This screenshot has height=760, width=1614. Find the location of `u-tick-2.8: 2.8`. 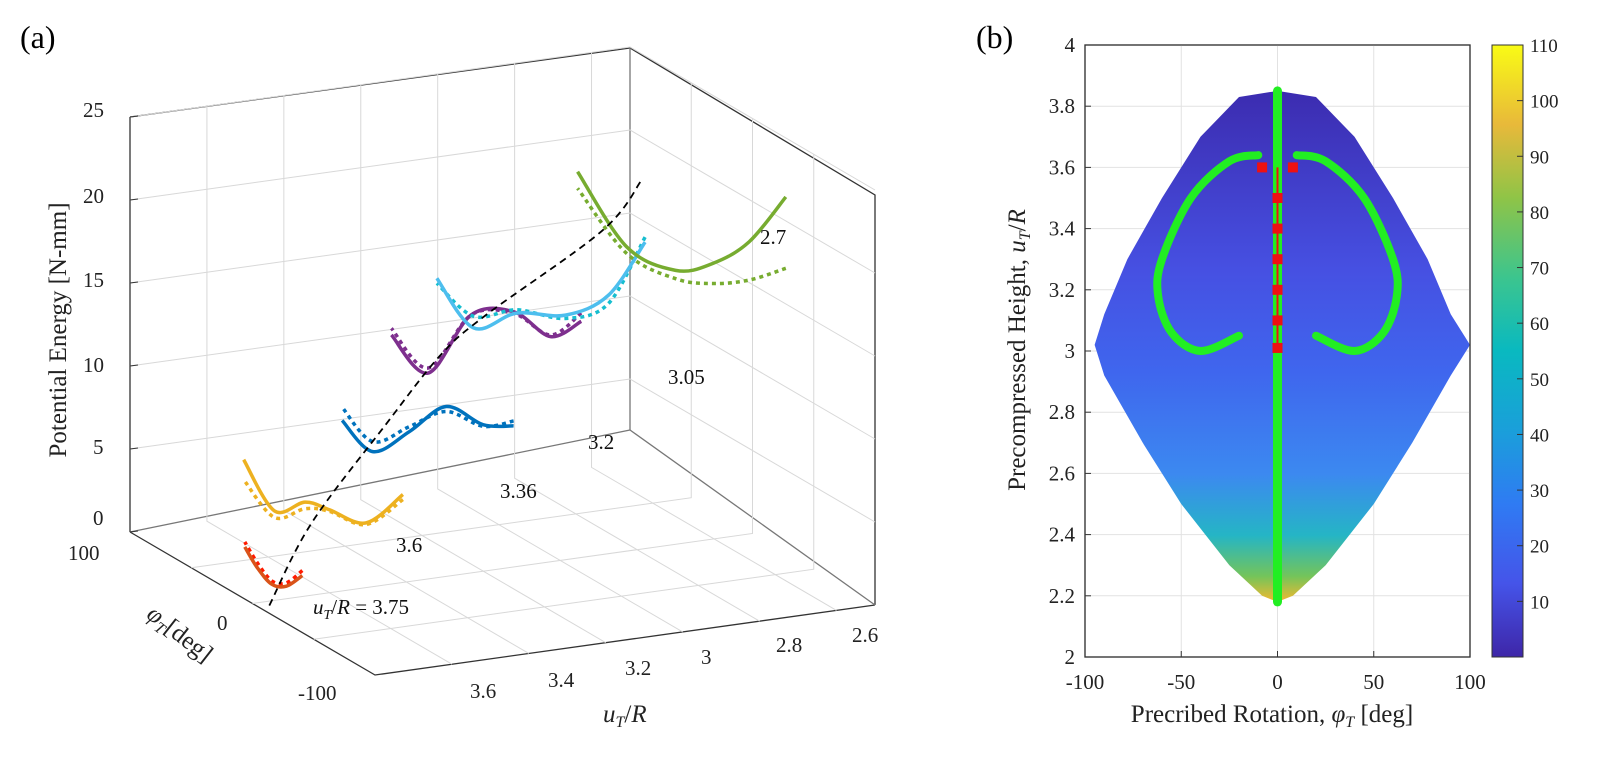

u-tick-2.8: 2.8 is located at coordinates (789, 645).